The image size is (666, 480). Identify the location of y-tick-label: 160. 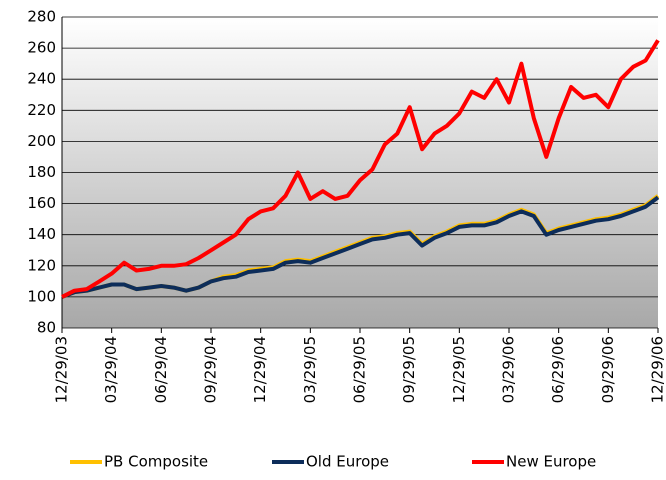
(41, 203).